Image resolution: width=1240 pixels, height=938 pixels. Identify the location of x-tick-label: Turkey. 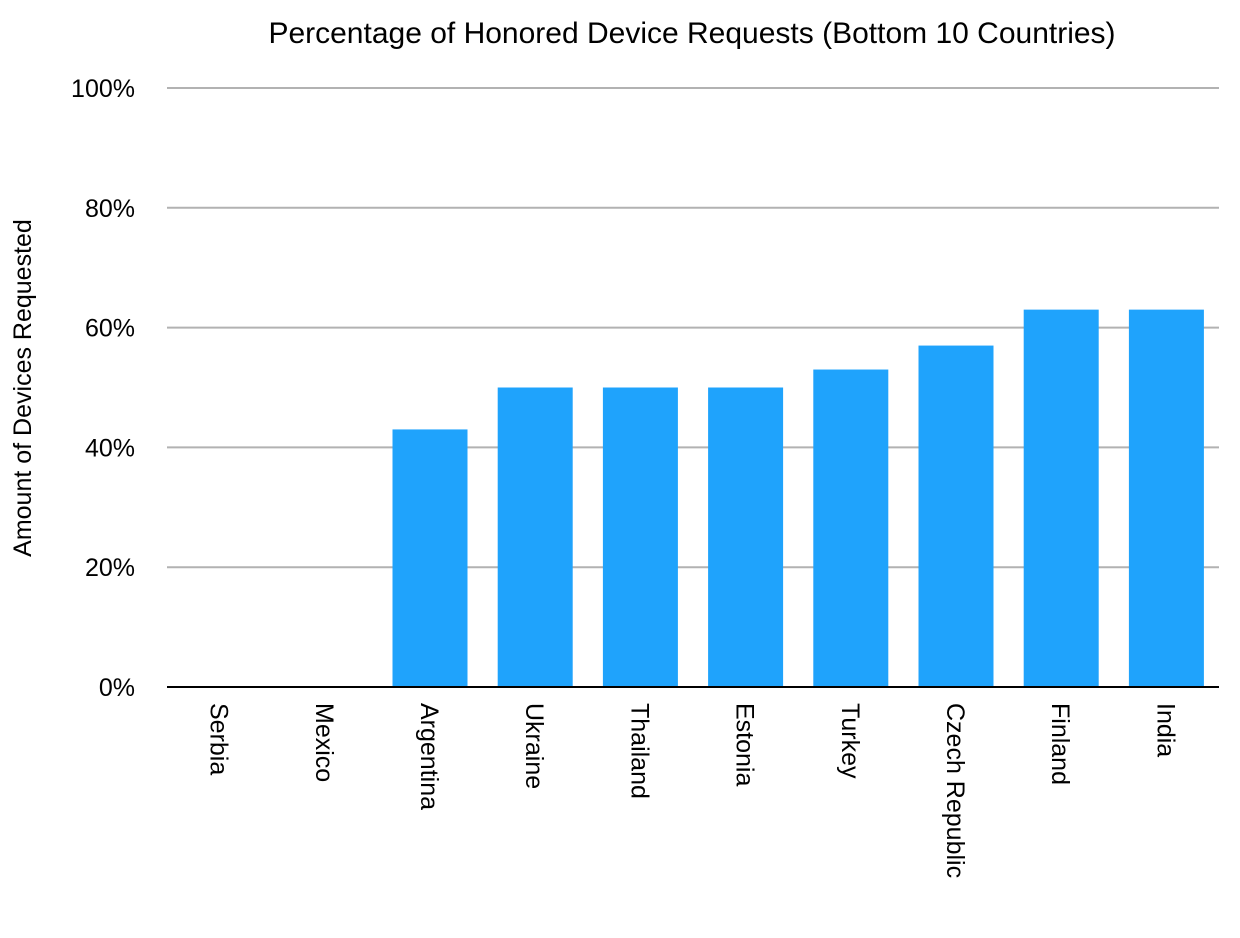
(850, 741).